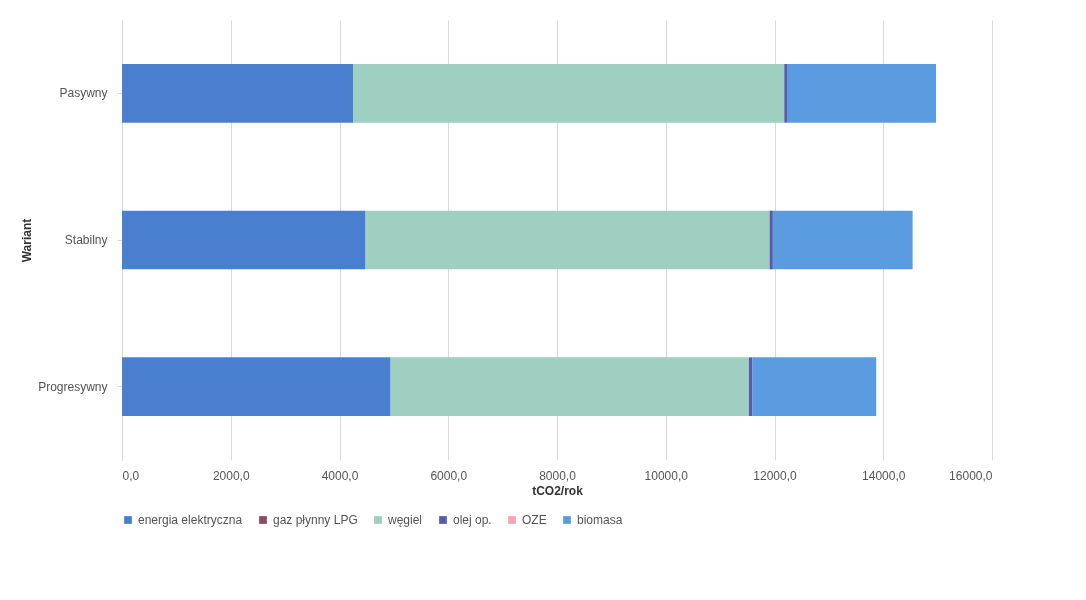 This screenshot has width=1086, height=600. Describe the element at coordinates (83, 93) in the screenshot. I see `y-tick-label: Pasywny` at that location.